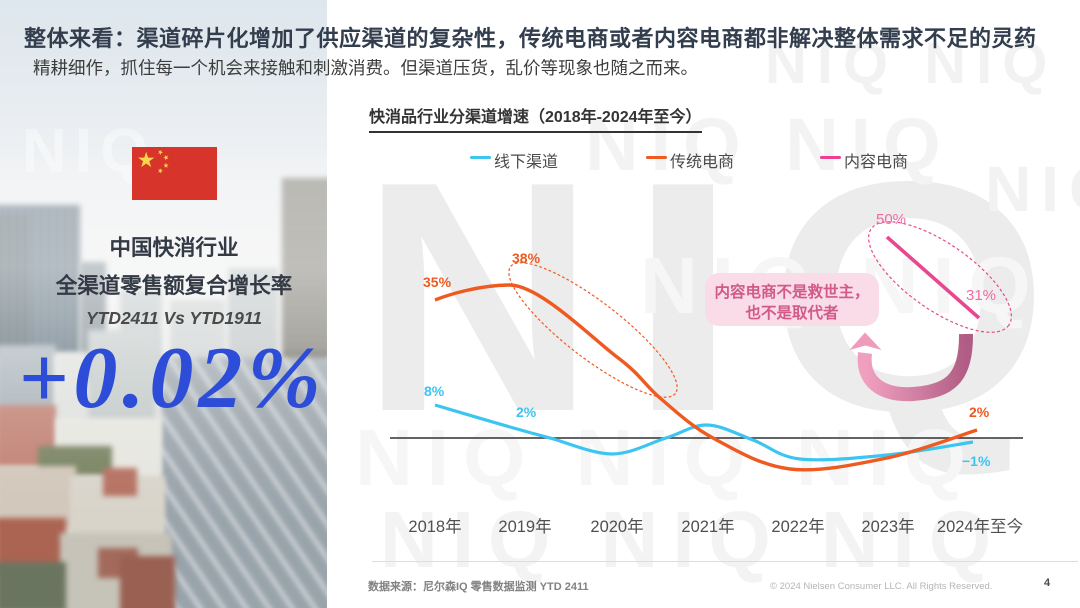 This screenshot has height=608, width=1080. I want to click on svg-text: 31%, so click(981, 295).